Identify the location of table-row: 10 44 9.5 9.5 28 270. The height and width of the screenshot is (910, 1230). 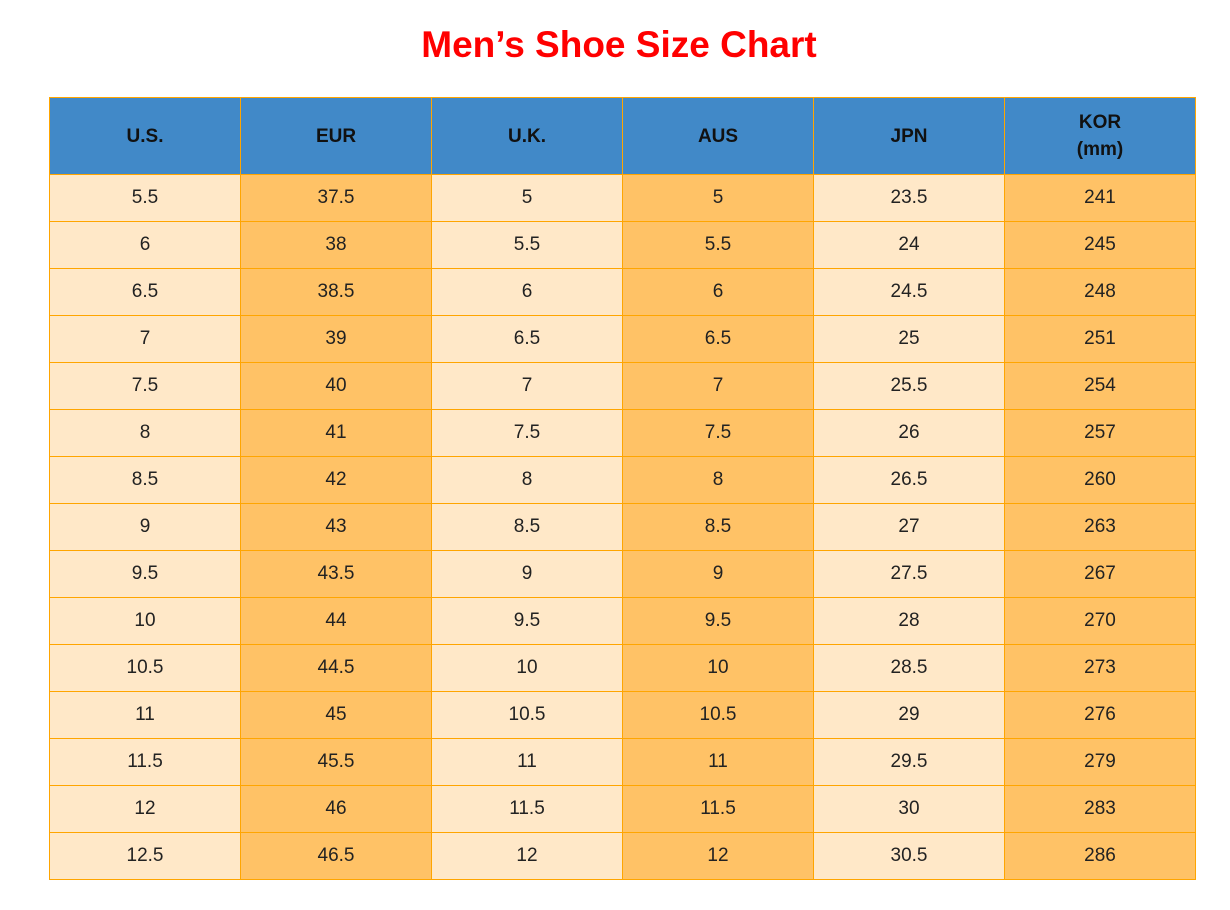
(622, 621).